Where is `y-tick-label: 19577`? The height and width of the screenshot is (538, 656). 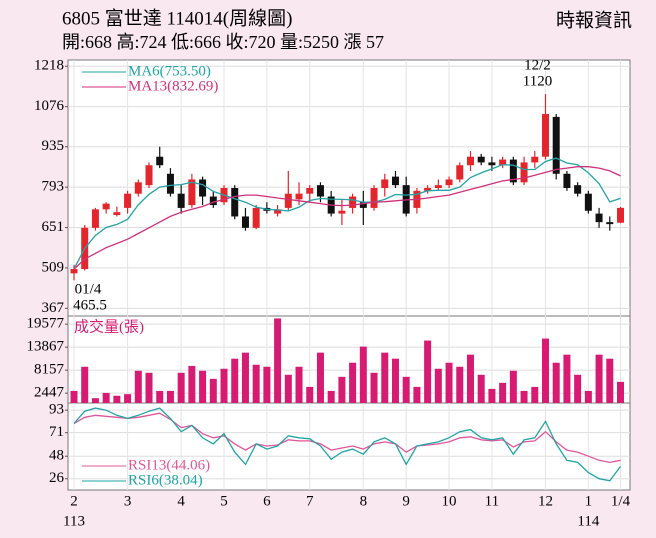
y-tick-label: 19577 is located at coordinates (46, 324).